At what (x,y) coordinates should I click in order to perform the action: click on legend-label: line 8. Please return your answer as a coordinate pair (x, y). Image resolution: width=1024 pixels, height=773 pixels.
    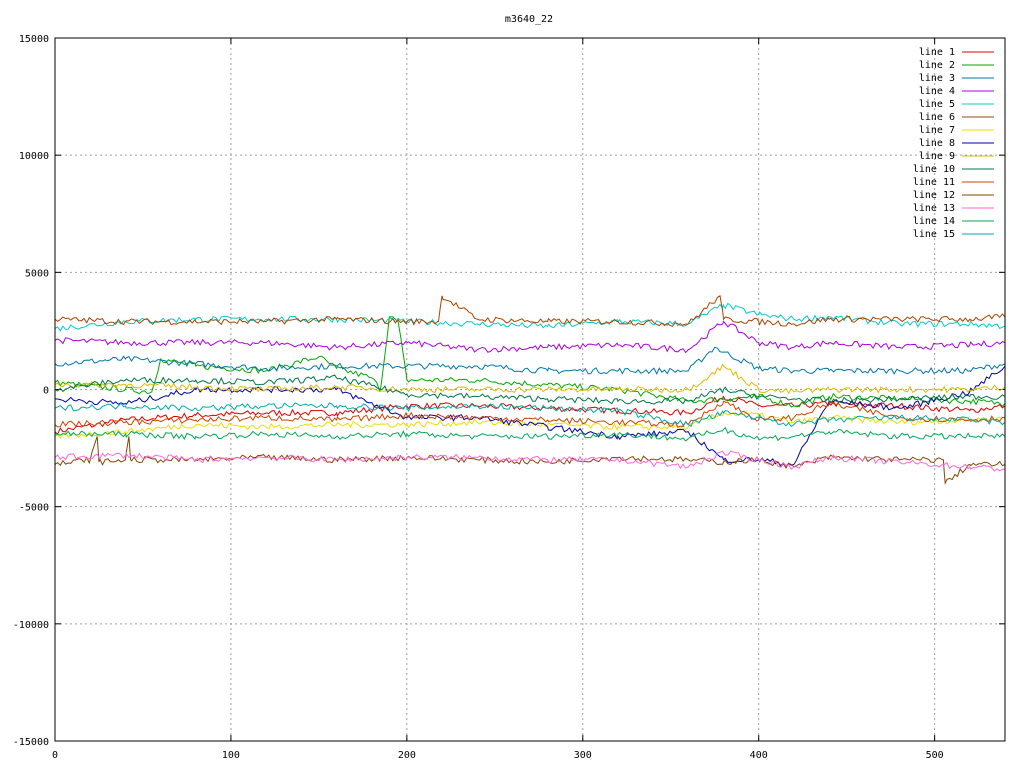
    Looking at the image, I should click on (937, 143).